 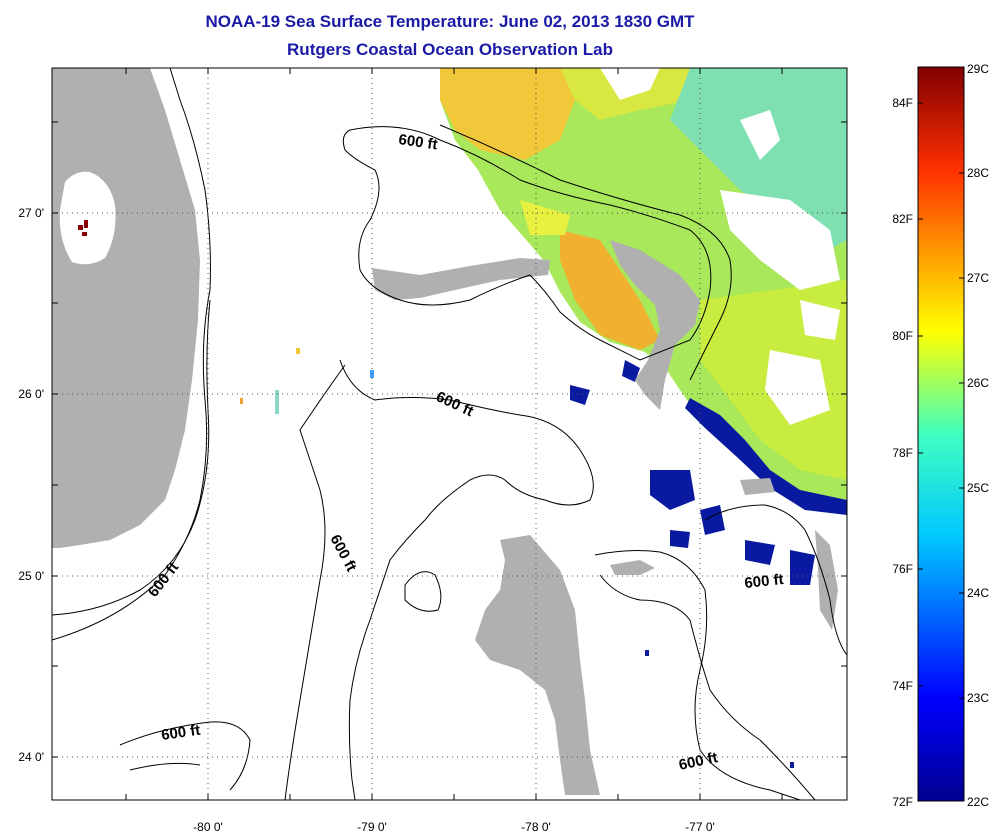 I want to click on fahrenheit-label: 76F, so click(x=902, y=569).